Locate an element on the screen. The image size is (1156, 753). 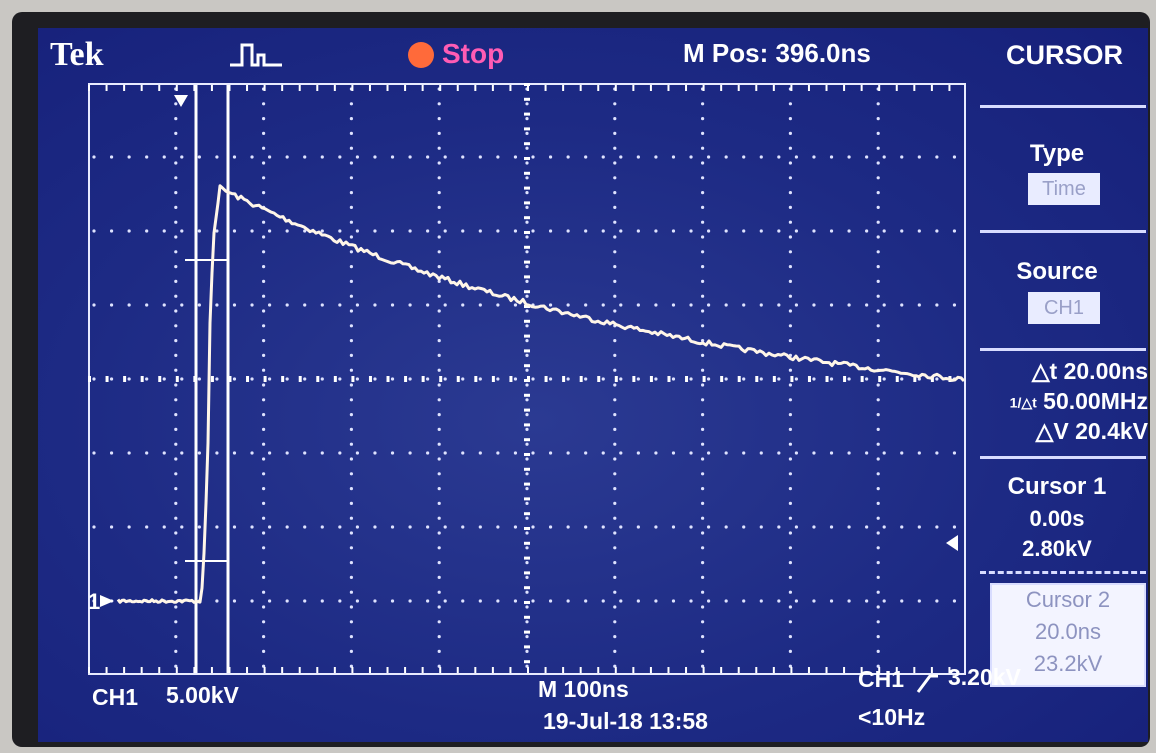
cursor2-box: Cursor 2 20.0ns 23.2kV is located at coordinates (1068, 635).